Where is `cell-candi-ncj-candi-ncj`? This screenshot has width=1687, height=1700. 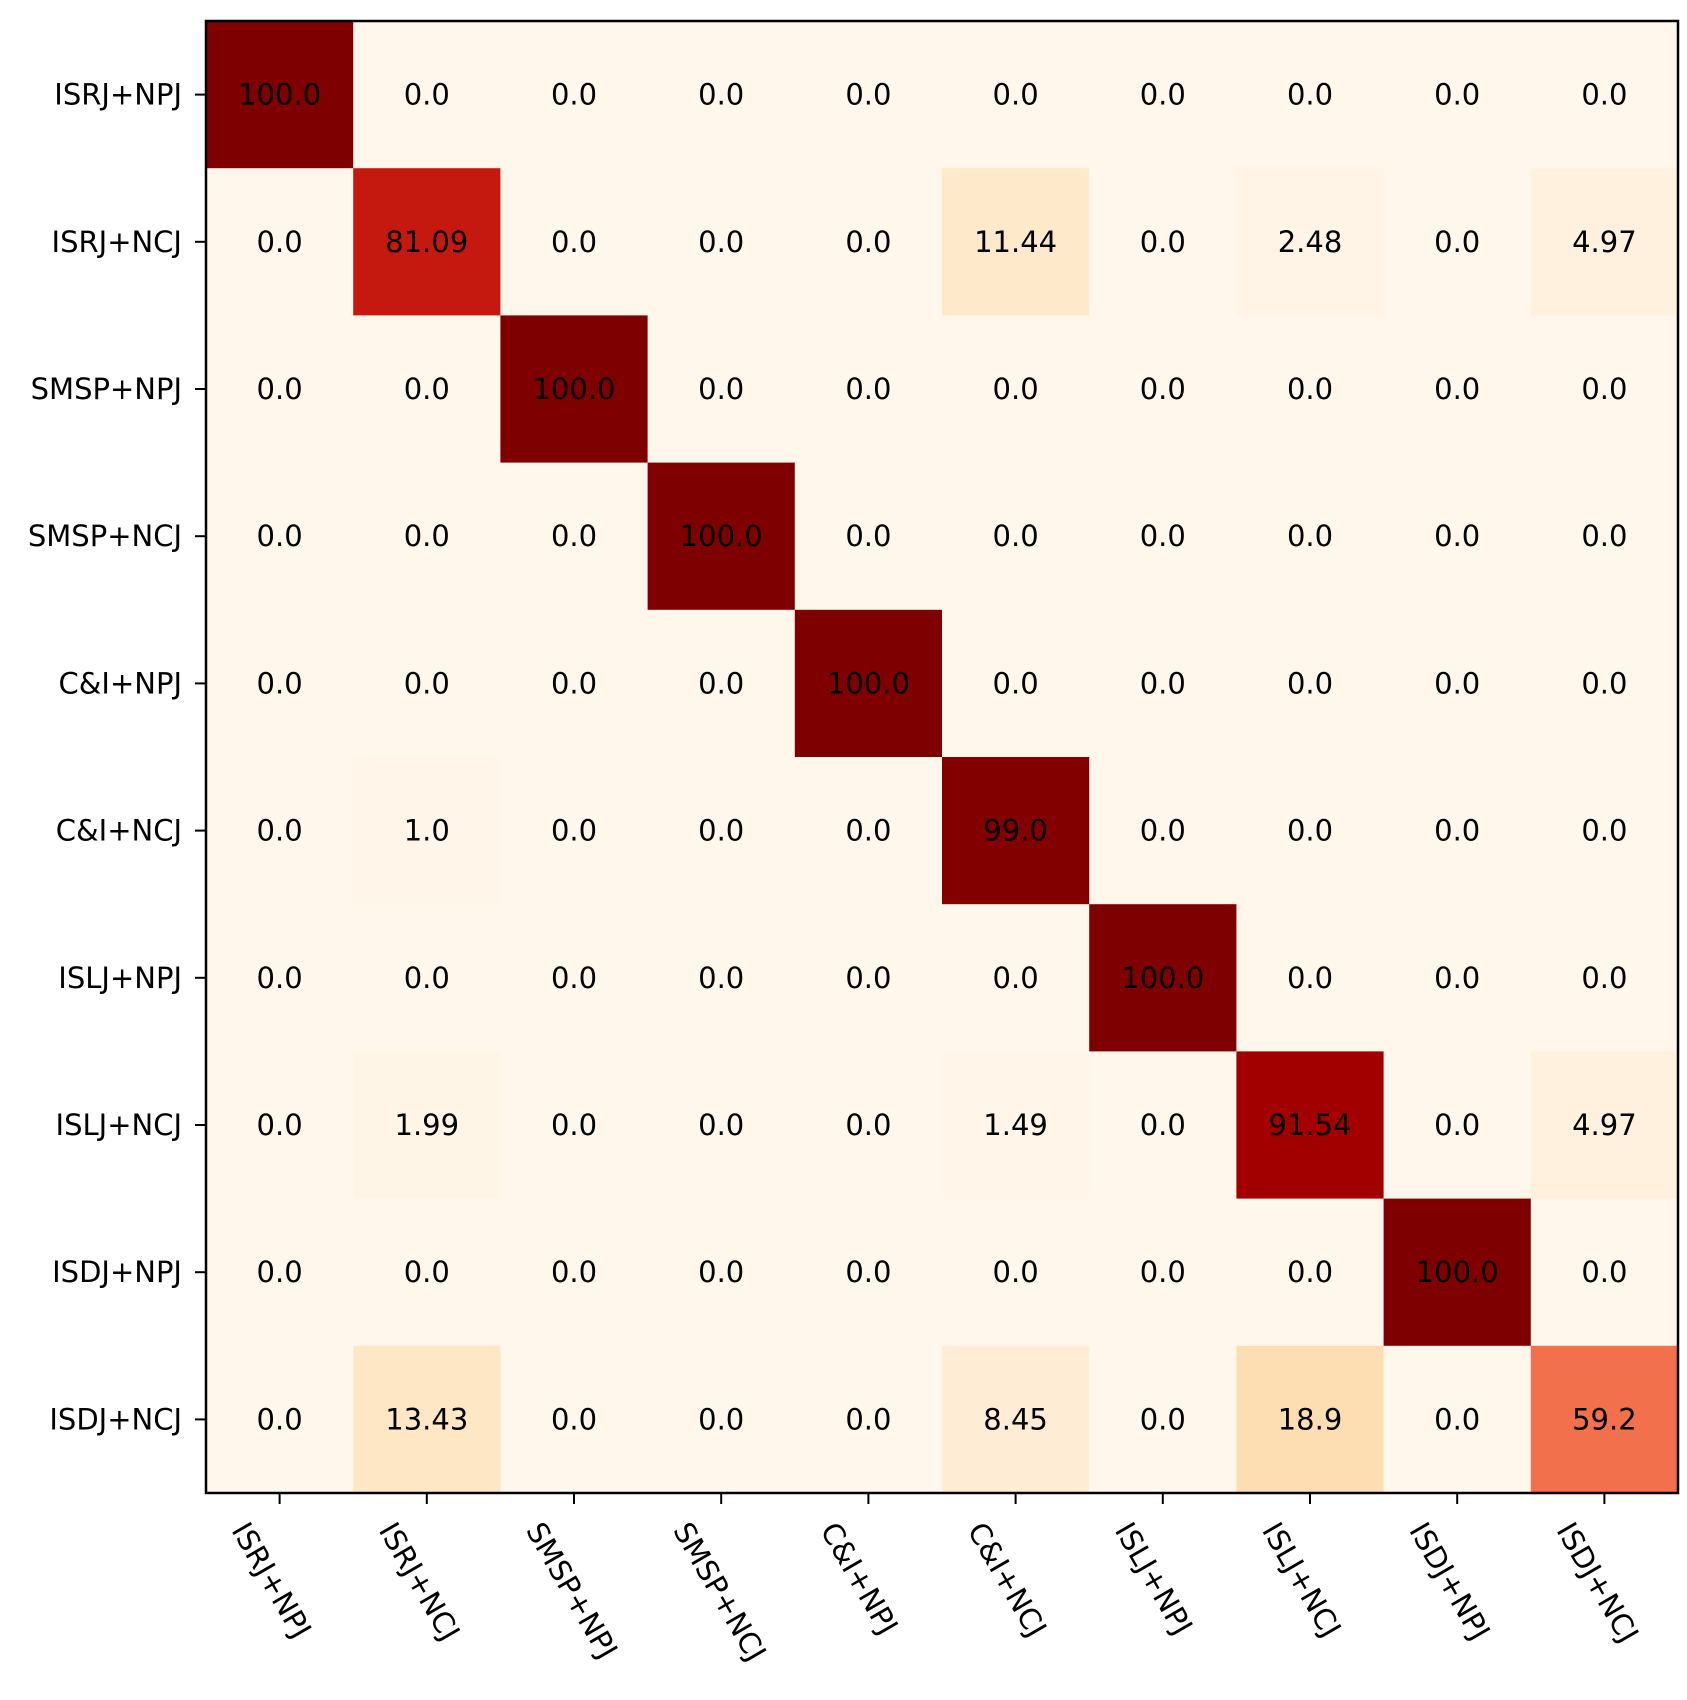
cell-candi-ncj-candi-ncj is located at coordinates (1016, 831).